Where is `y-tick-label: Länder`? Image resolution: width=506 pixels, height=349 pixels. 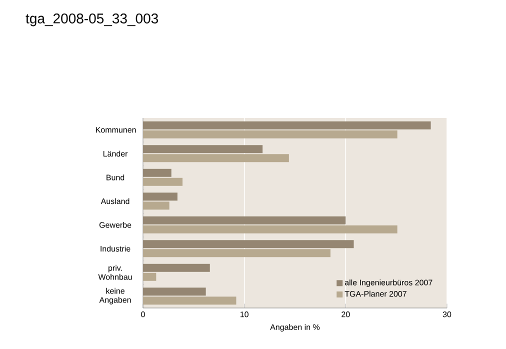
y-tick-label: Länder is located at coordinates (115, 153).